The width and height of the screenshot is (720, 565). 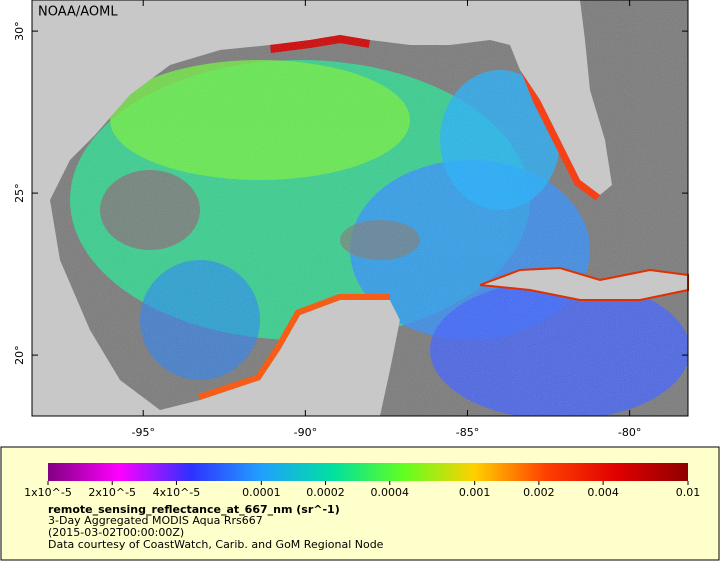 I want to click on colorbar-tick-label: 0.01, so click(x=688, y=492).